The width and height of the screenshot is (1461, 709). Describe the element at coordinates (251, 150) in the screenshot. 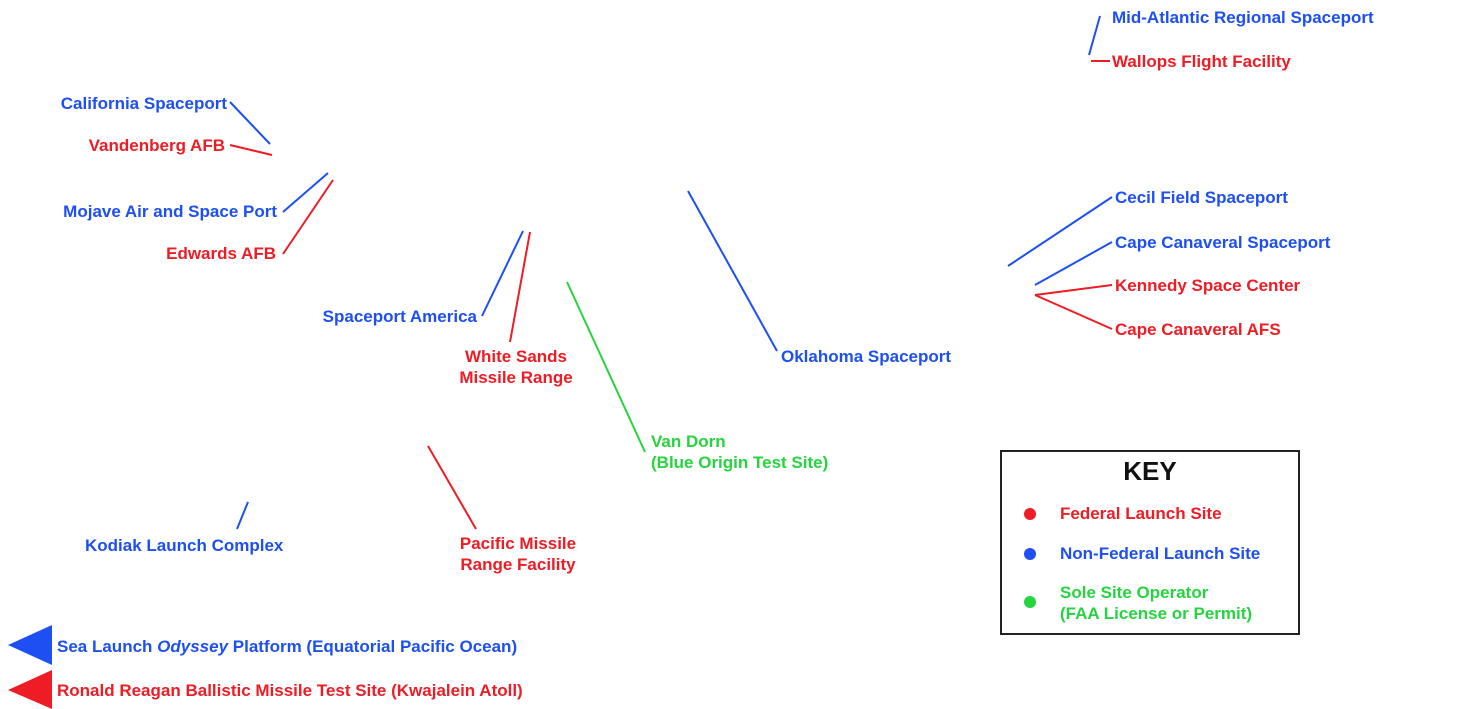

I see `leader-vandenberg` at that location.